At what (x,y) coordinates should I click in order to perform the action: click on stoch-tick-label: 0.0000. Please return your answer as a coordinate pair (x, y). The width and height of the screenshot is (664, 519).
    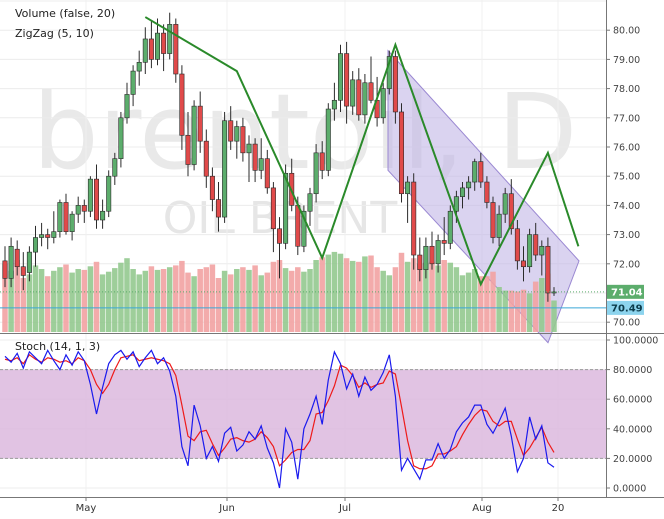
    Looking at the image, I should click on (629, 489).